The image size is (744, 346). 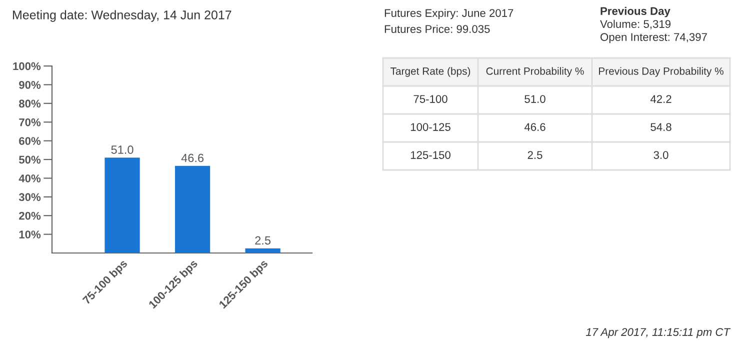 I want to click on y-tick-label: 90%, so click(x=30, y=84).